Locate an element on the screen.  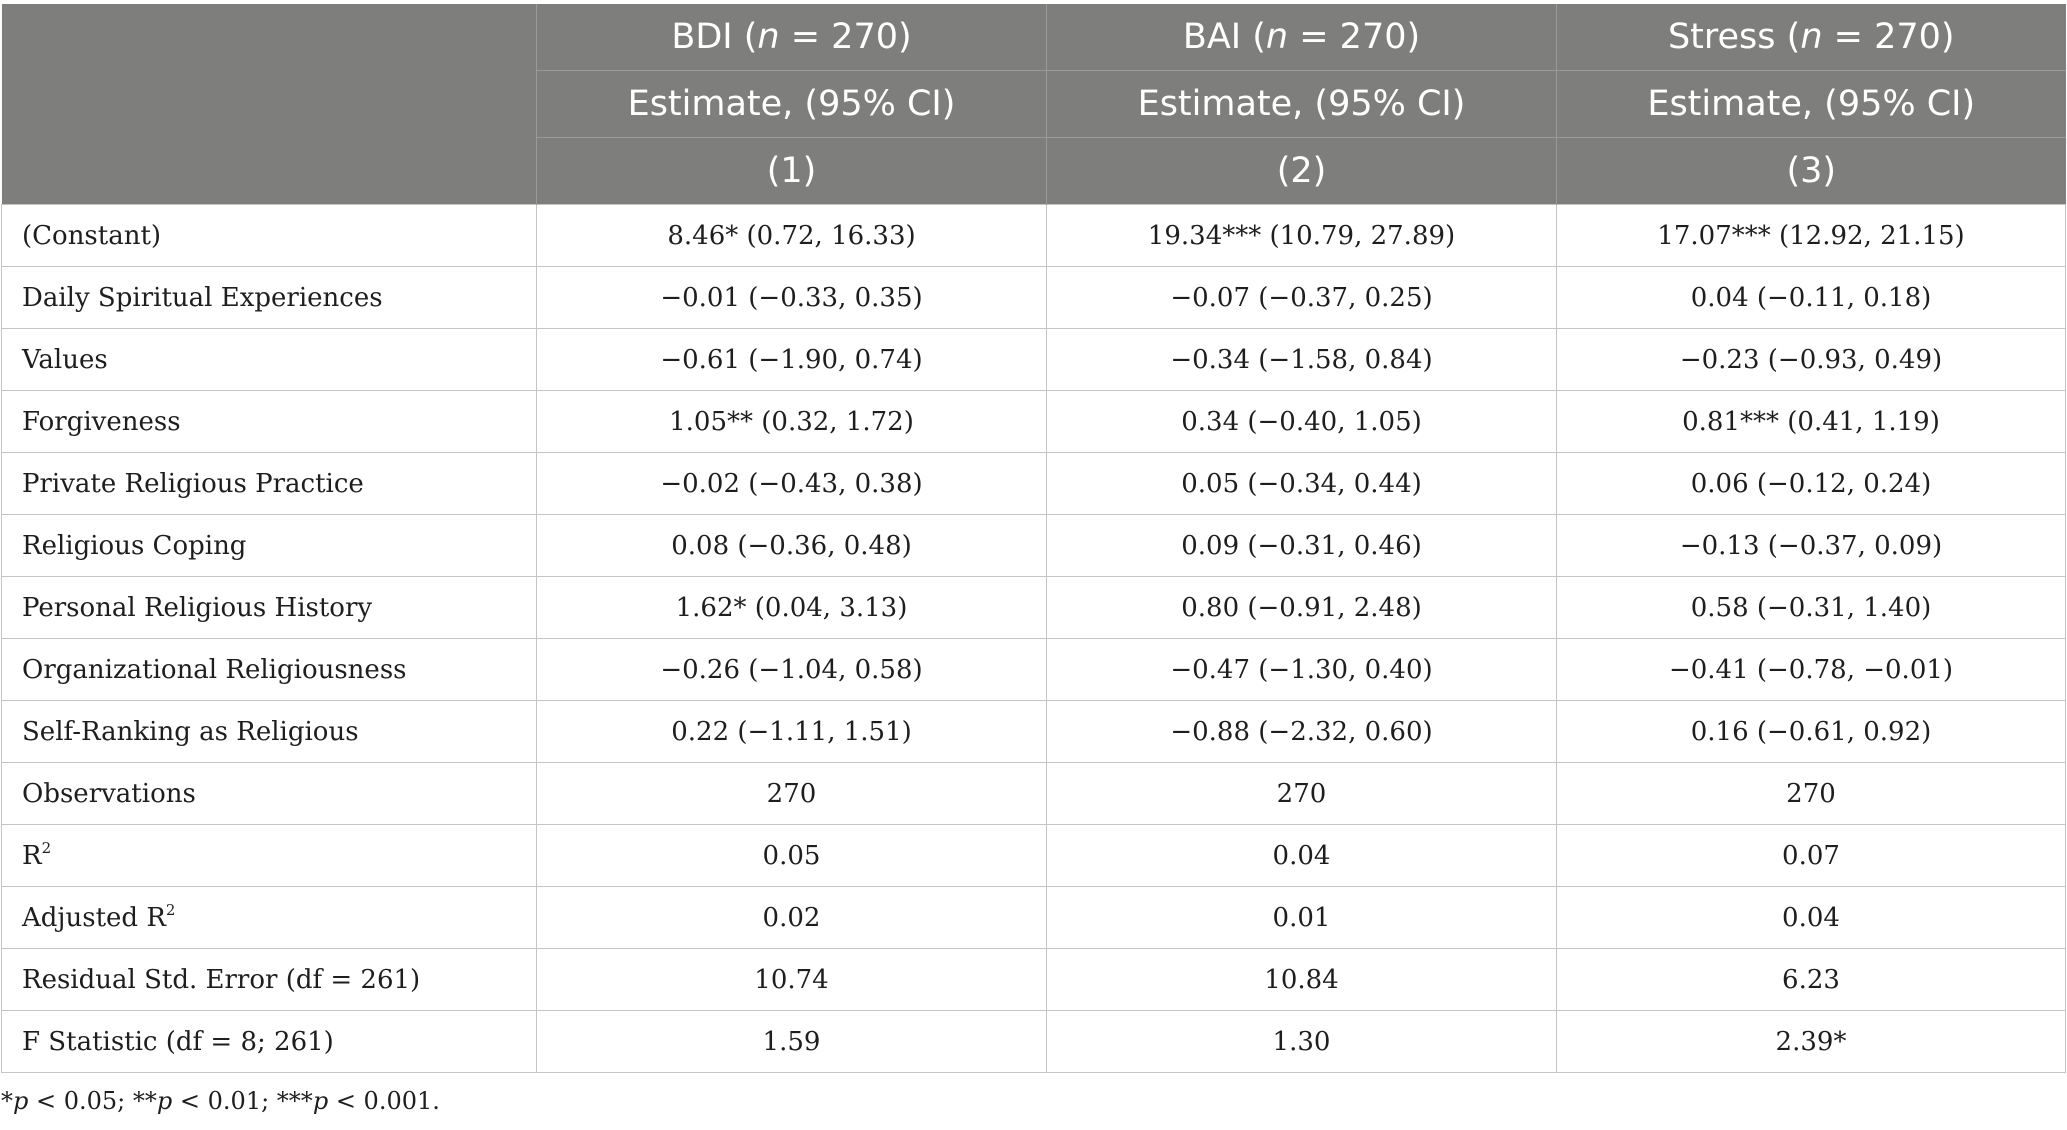
value-cell: −0.34 (−1.58, 0.84) is located at coordinates (1301, 359).